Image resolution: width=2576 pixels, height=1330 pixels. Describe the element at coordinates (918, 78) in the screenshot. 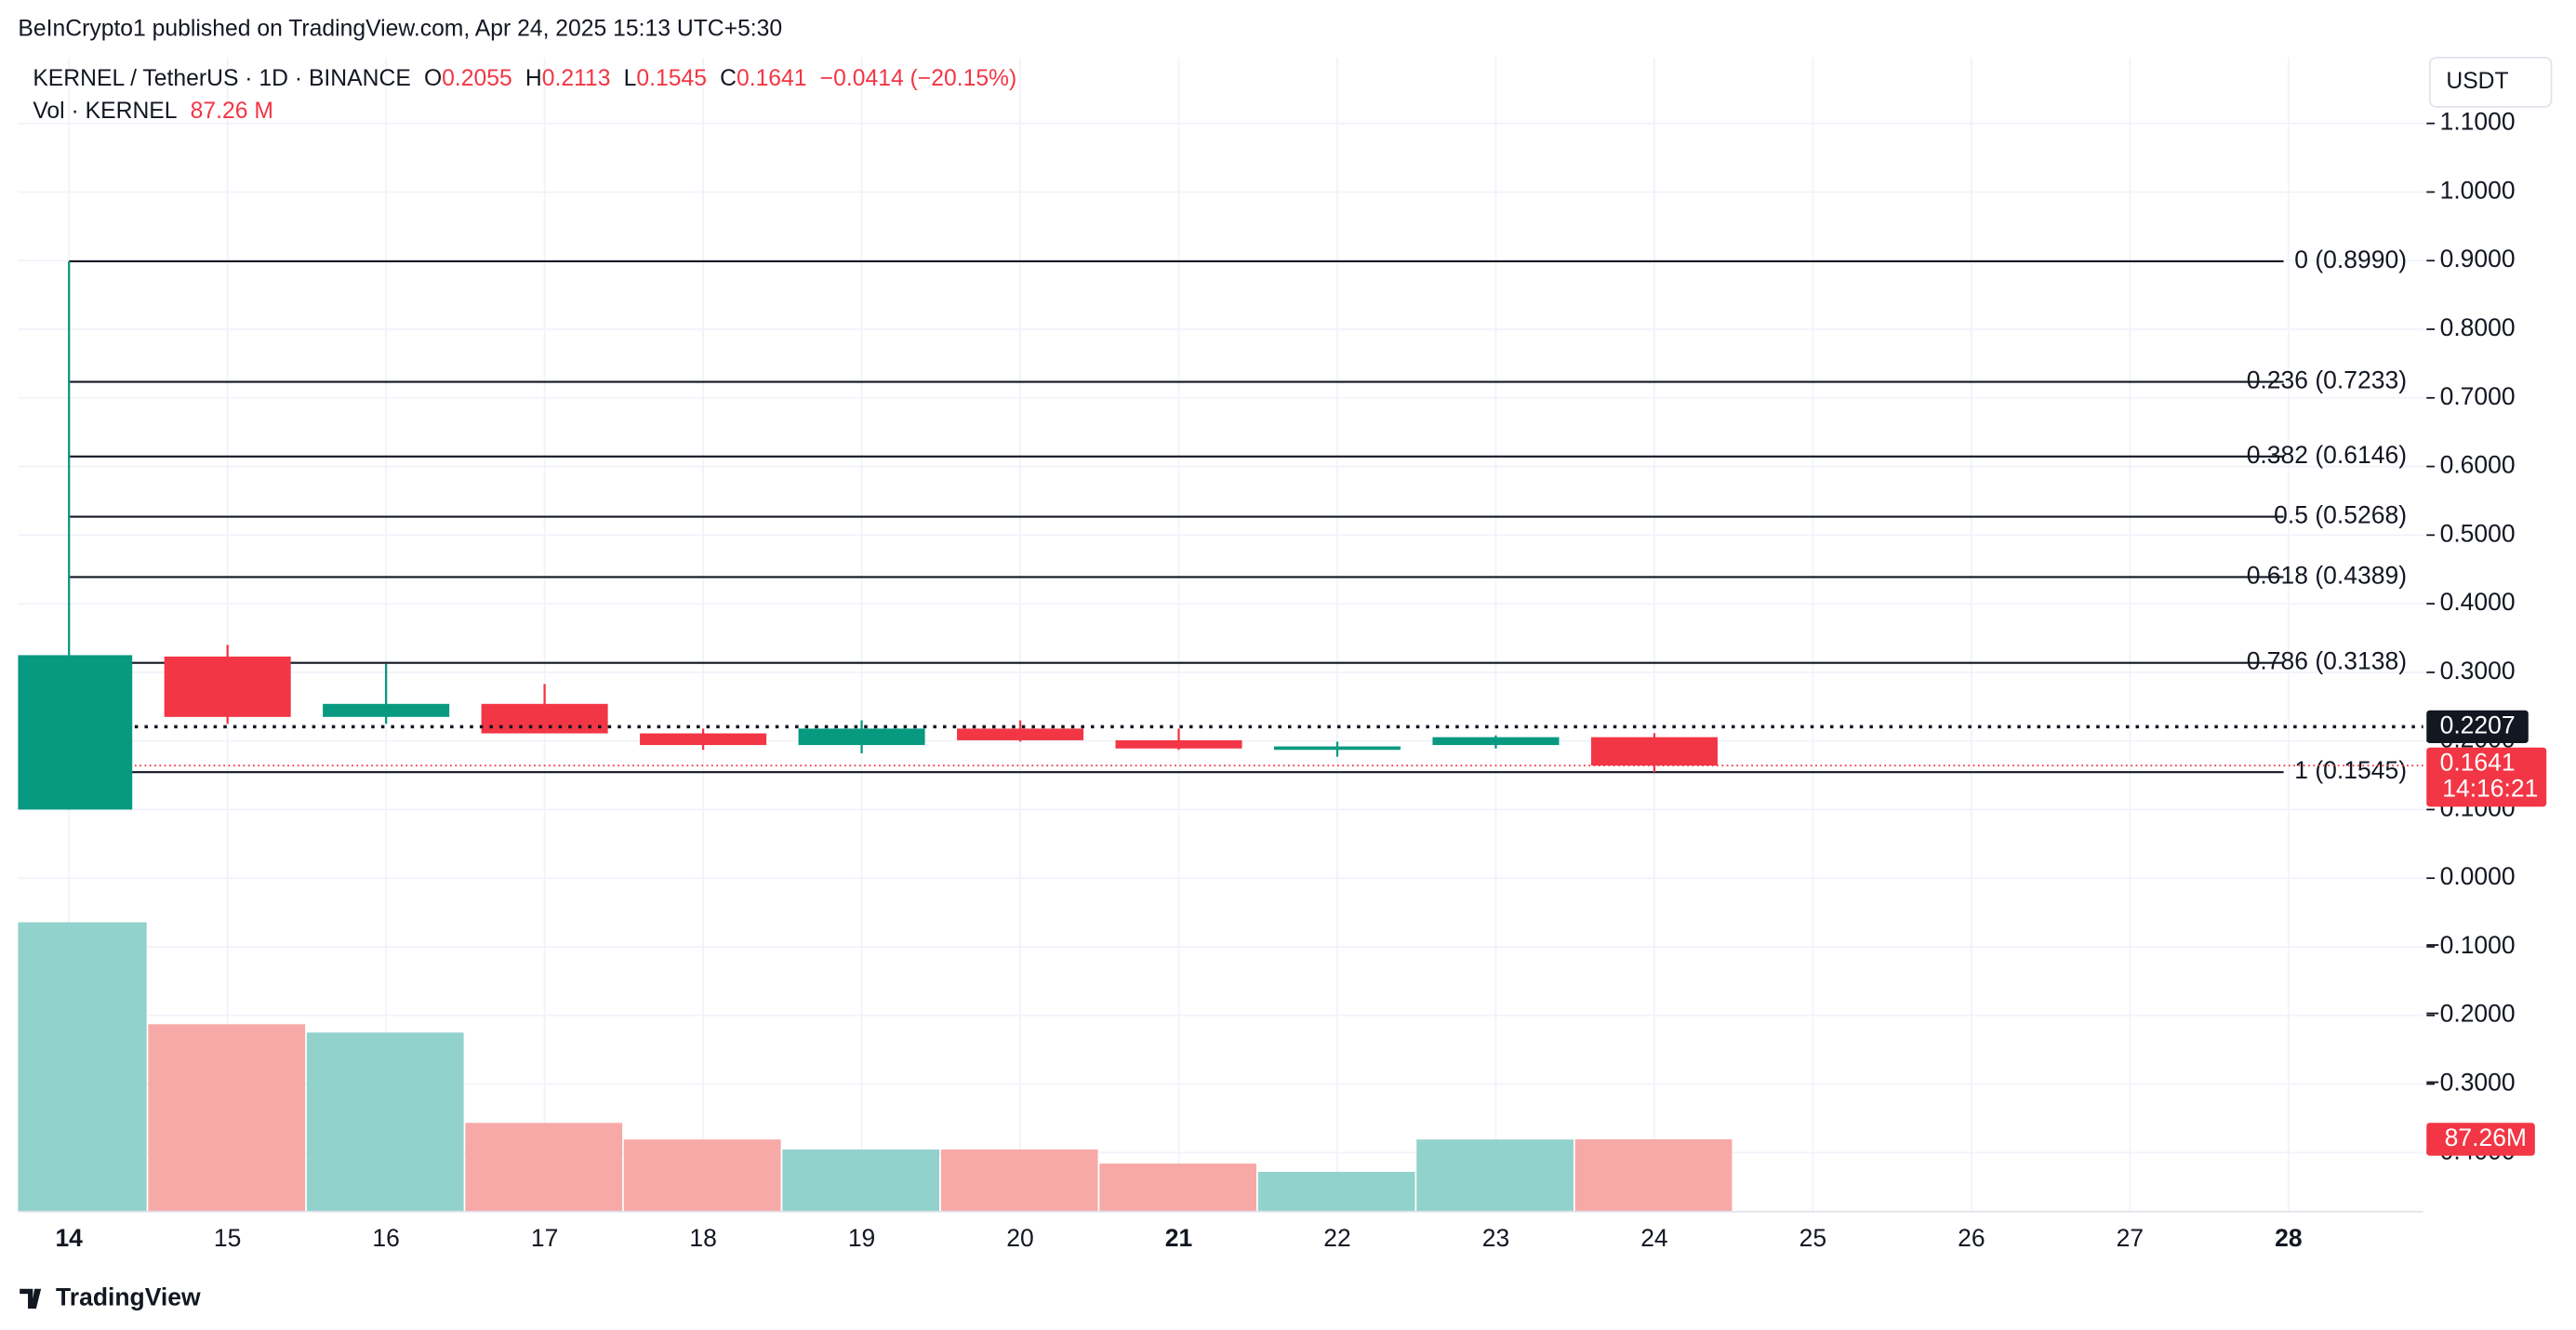

I see `change: −0.0414 (−20.15%)` at that location.